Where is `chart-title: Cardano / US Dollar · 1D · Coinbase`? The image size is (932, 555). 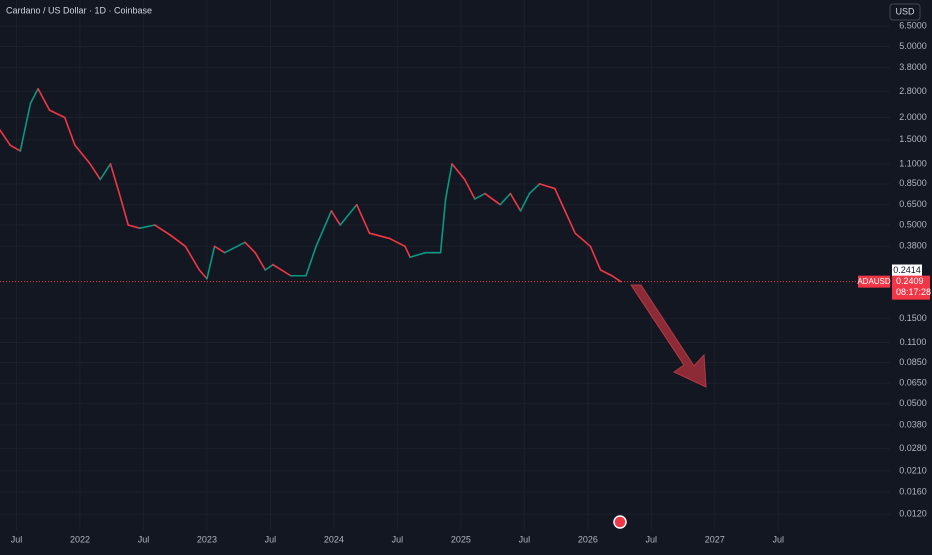
chart-title: Cardano / US Dollar · 1D · Coinbase is located at coordinates (79, 10).